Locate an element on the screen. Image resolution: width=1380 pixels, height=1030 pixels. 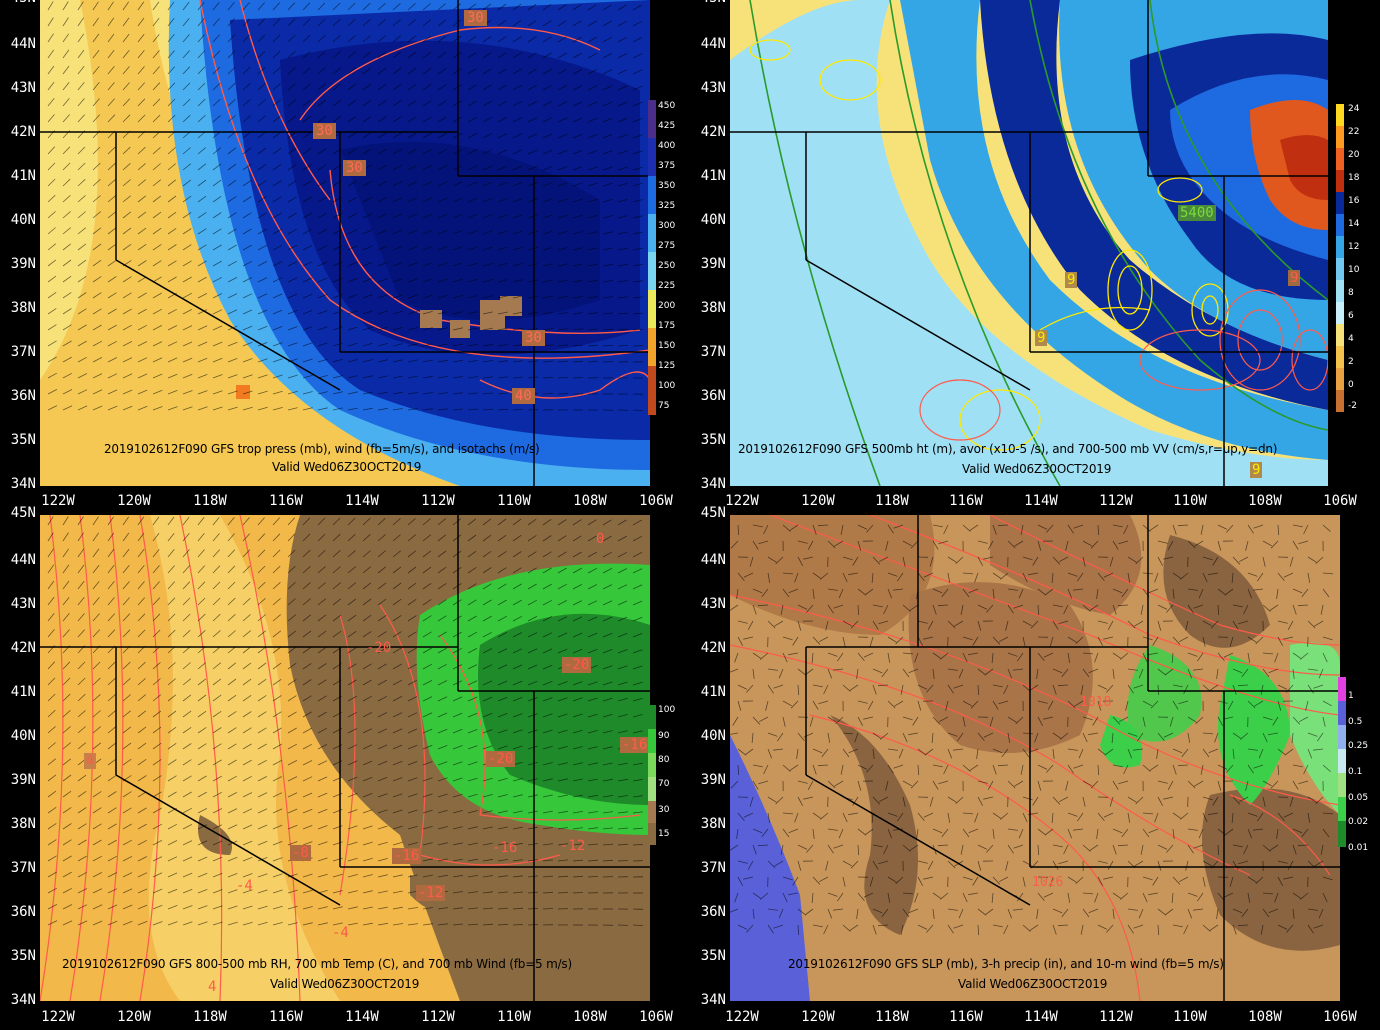
slp-colorbar-label: 1 is located at coordinates (1351, 696).